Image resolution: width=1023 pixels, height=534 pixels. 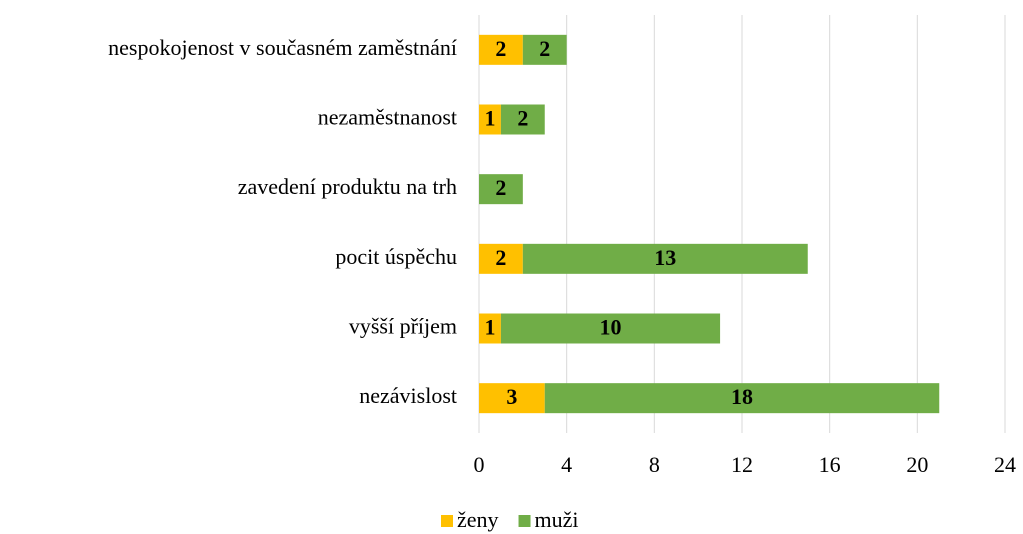 I want to click on y-tick-label: nezaměstnanost, so click(x=387, y=117).